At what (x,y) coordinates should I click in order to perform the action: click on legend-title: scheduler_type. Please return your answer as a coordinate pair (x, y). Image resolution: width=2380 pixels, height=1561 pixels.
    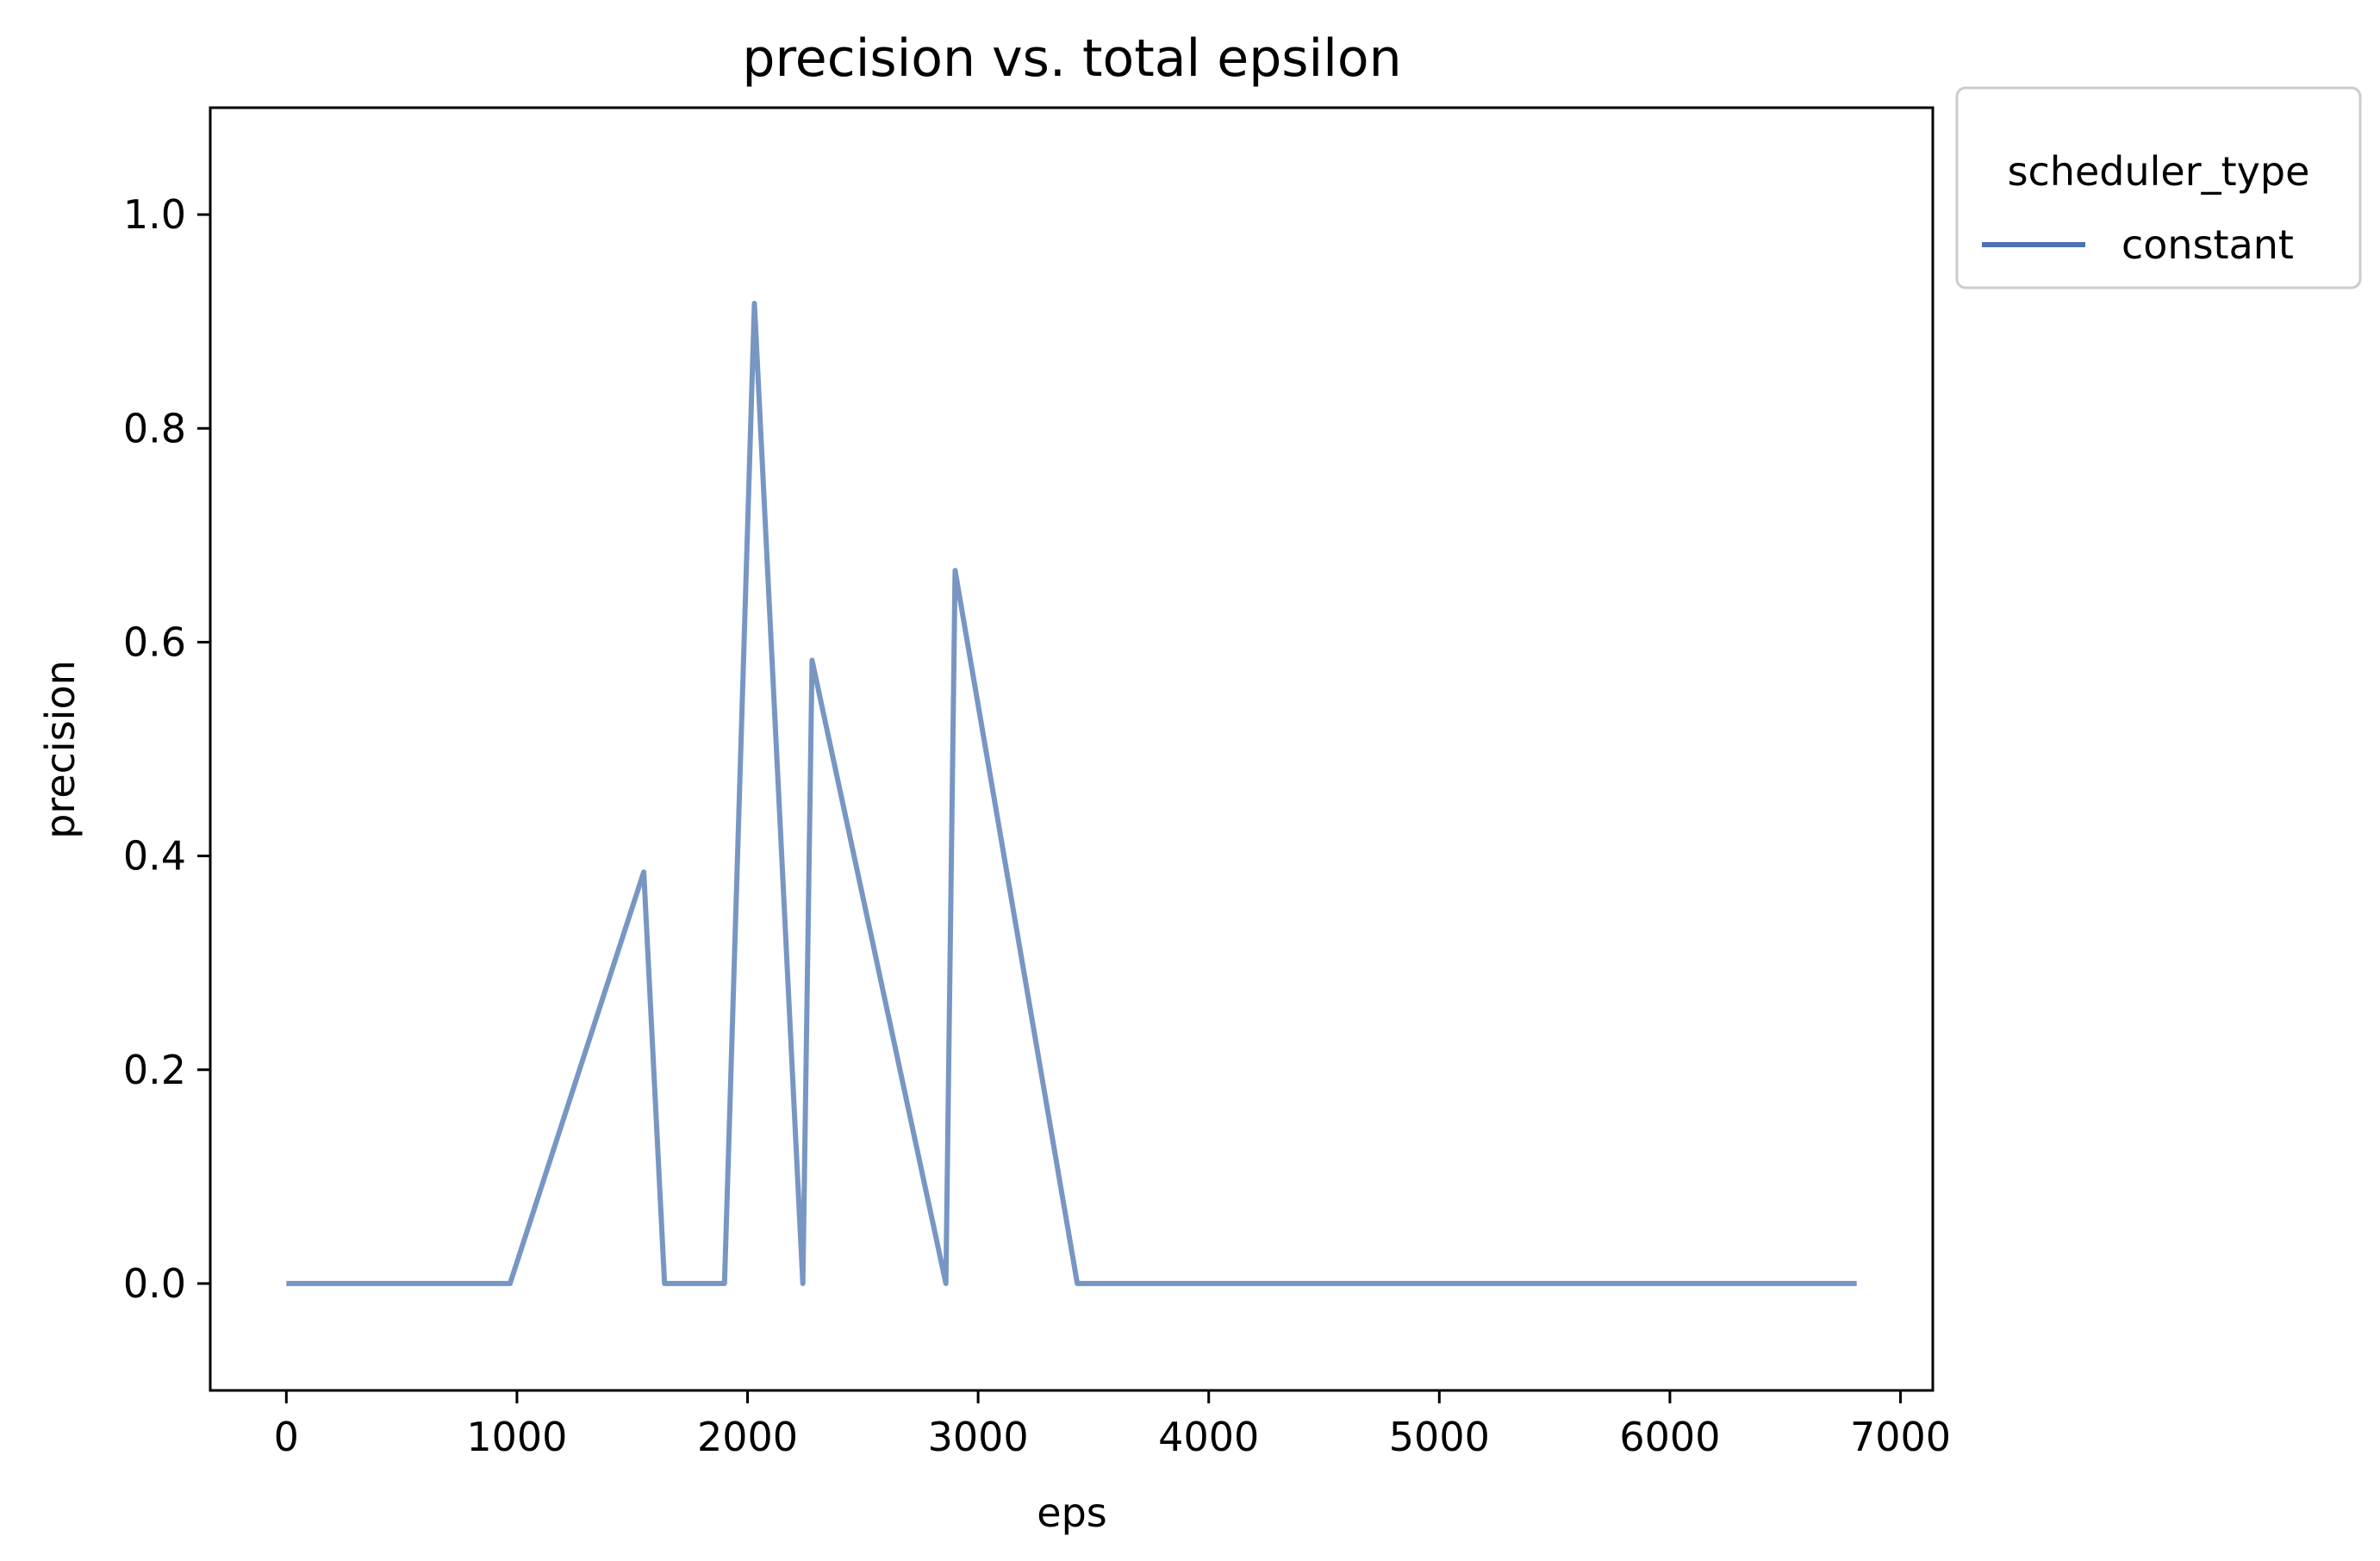
    Looking at the image, I should click on (2159, 171).